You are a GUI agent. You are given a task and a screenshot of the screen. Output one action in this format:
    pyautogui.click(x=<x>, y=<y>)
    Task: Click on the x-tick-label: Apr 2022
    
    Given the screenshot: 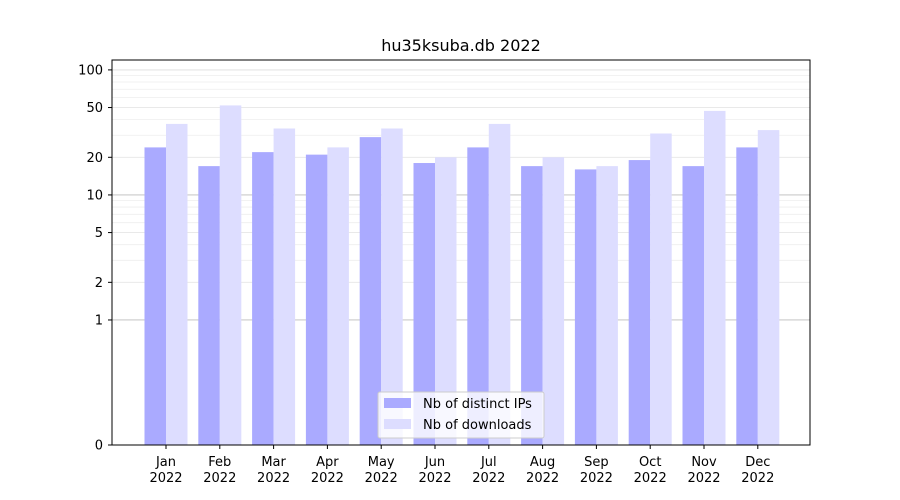 What is the action you would take?
    pyautogui.click(x=327, y=470)
    